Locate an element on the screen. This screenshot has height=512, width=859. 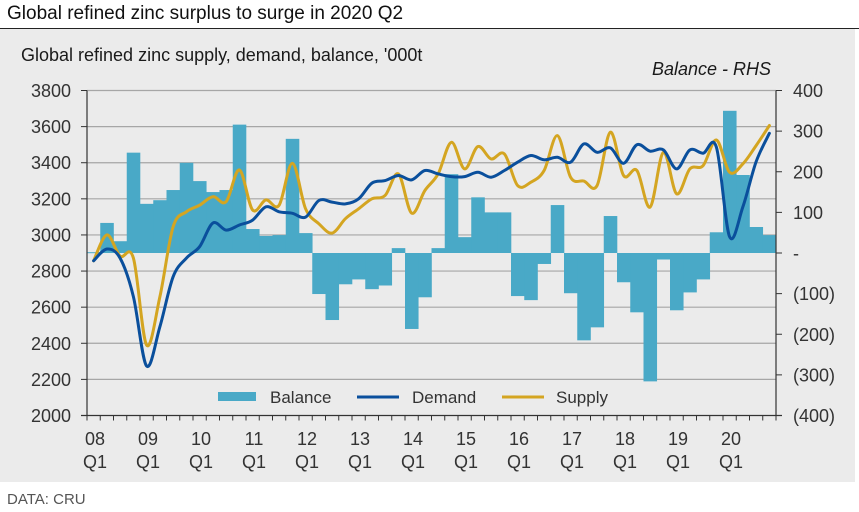
left-tick-label: 3800 is located at coordinates (51, 91).